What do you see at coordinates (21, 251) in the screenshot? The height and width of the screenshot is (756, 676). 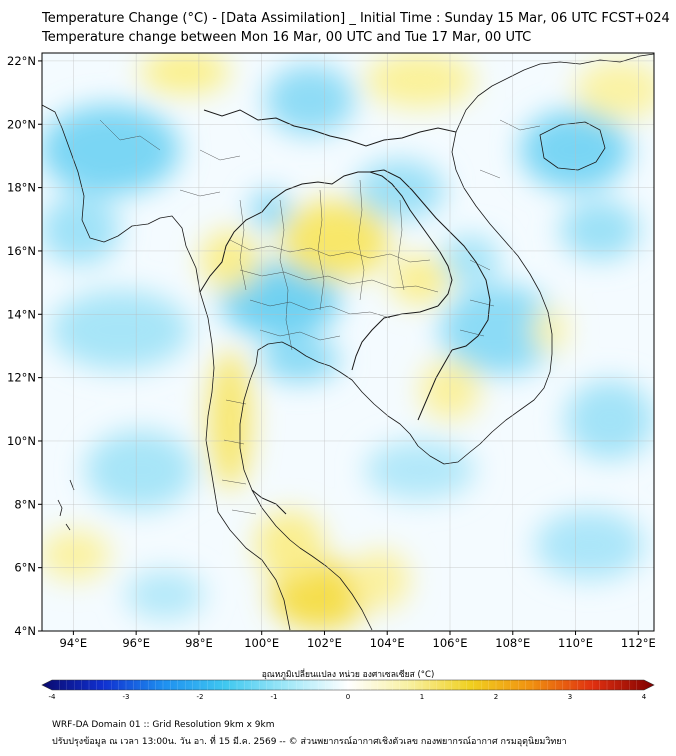 I see `lat-tick-label: 16°N` at bounding box center [21, 251].